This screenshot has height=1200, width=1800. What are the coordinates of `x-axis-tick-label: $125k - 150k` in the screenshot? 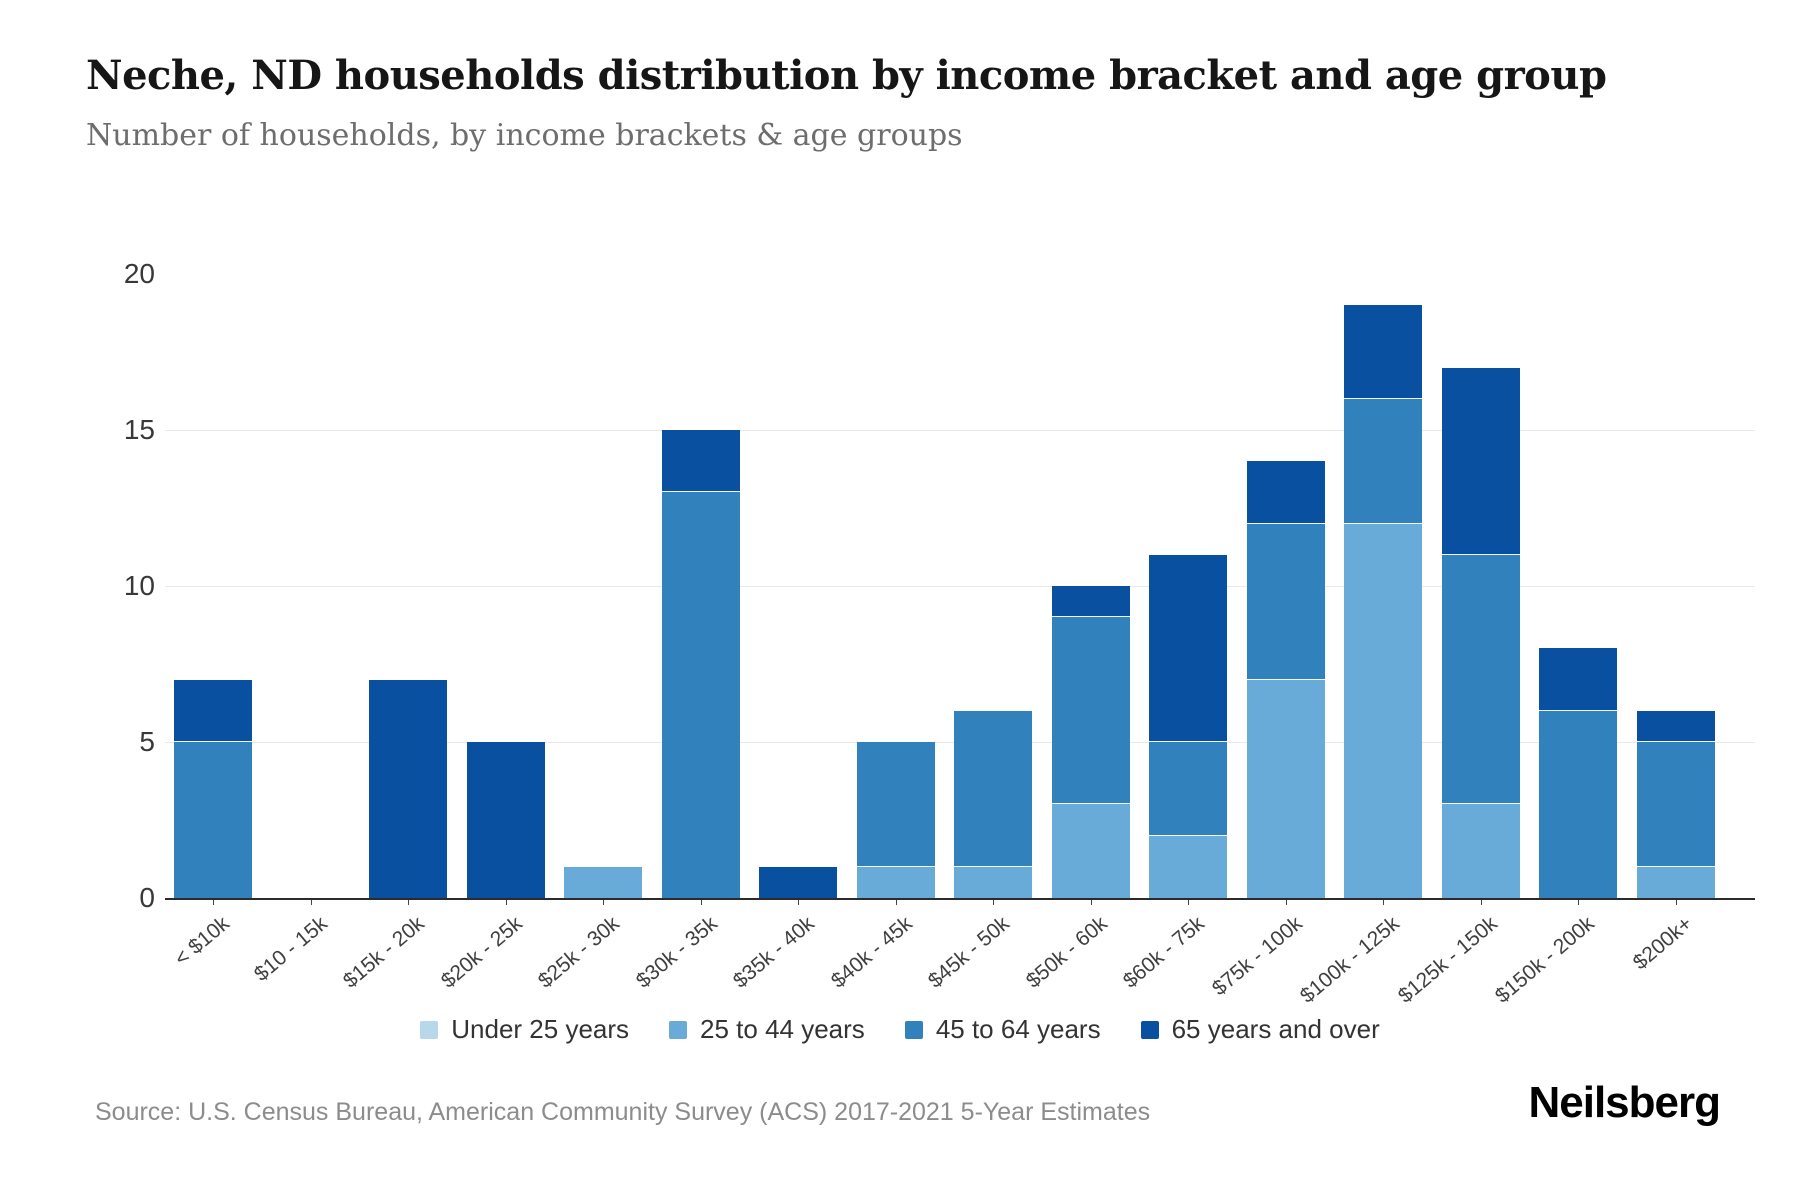 It's located at (1447, 960).